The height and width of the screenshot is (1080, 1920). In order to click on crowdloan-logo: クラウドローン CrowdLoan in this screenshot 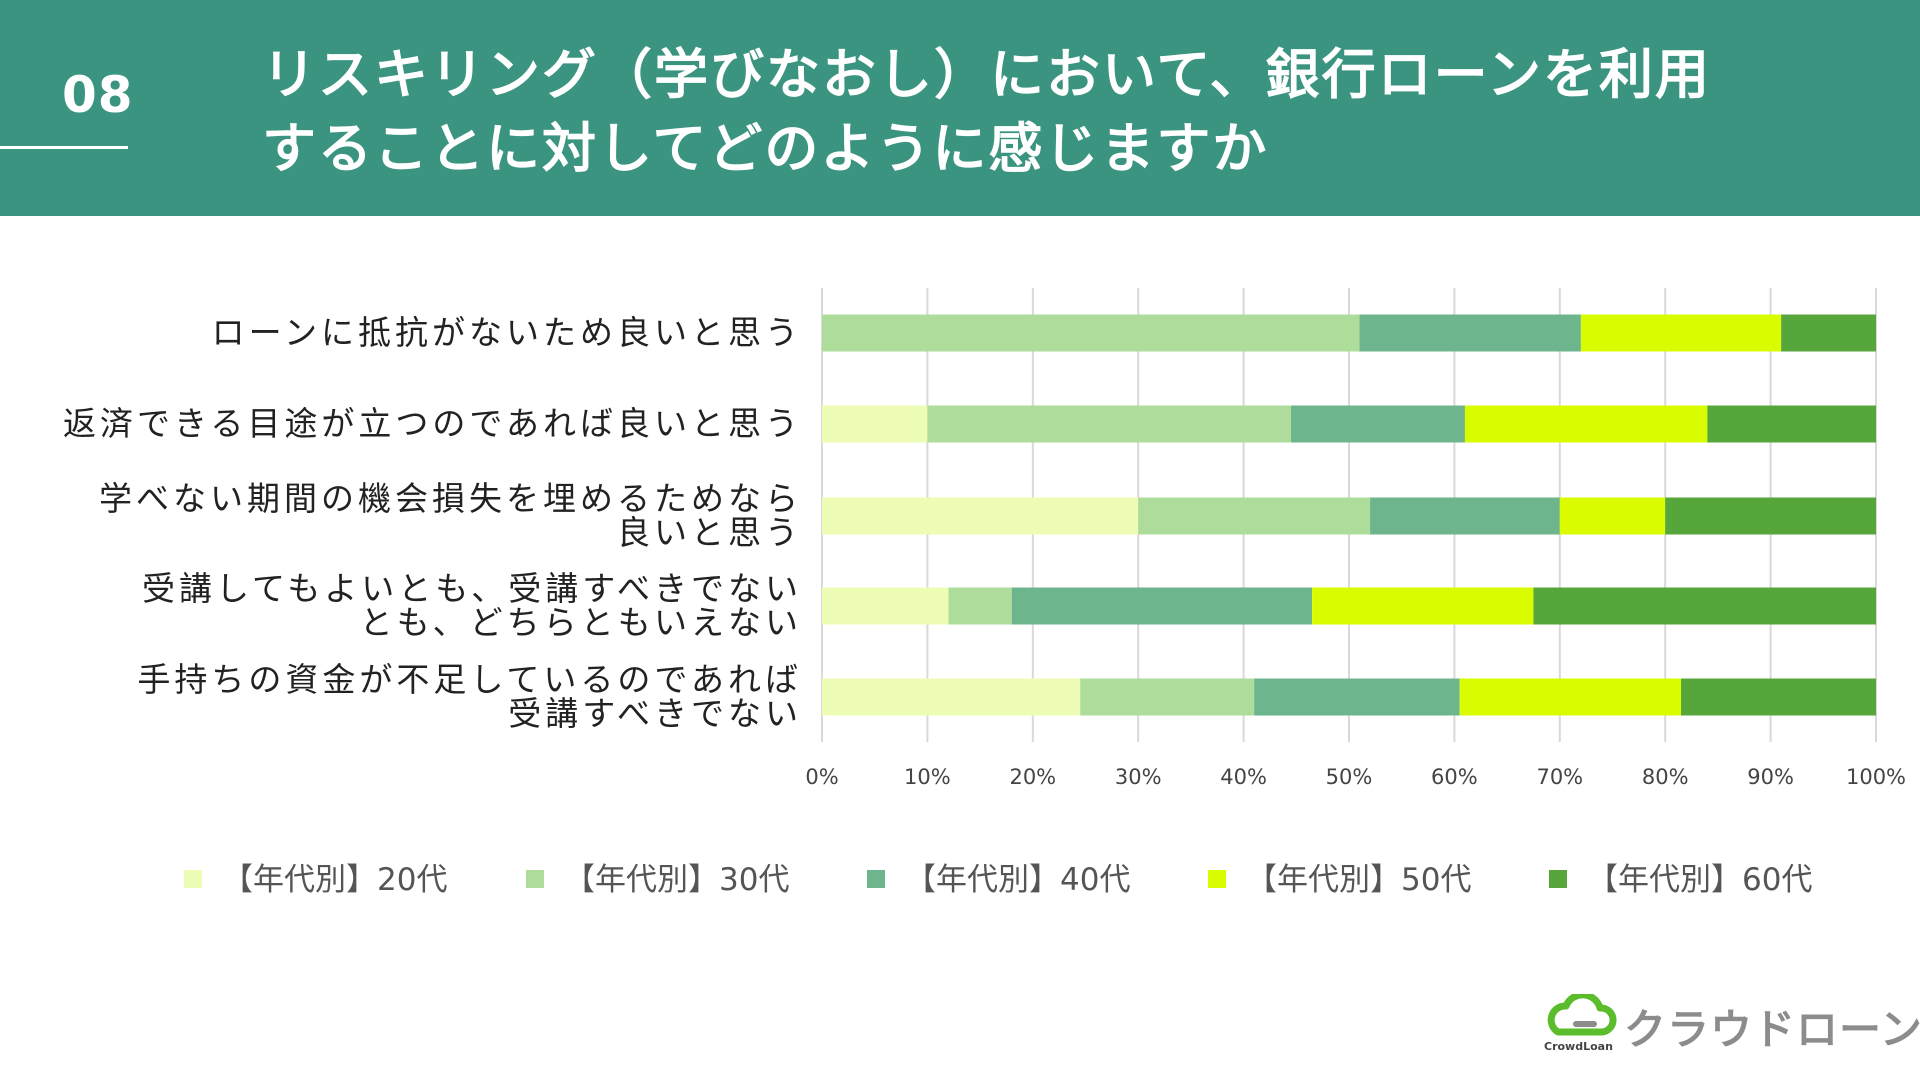, I will do `click(1731, 1023)`.